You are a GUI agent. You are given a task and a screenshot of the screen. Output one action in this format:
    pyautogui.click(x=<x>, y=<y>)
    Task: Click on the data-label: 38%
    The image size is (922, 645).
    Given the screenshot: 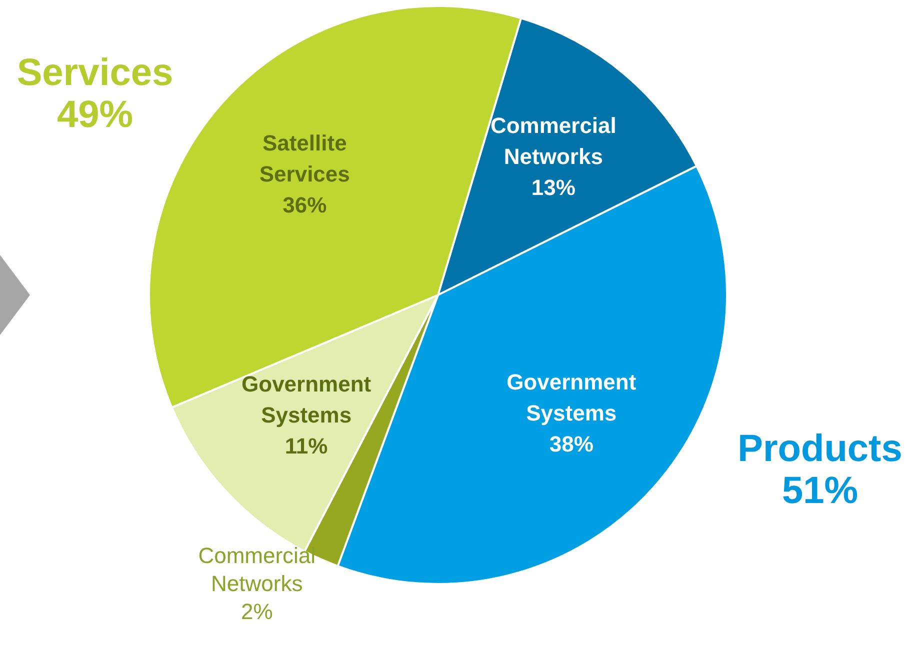 What is the action you would take?
    pyautogui.click(x=571, y=444)
    